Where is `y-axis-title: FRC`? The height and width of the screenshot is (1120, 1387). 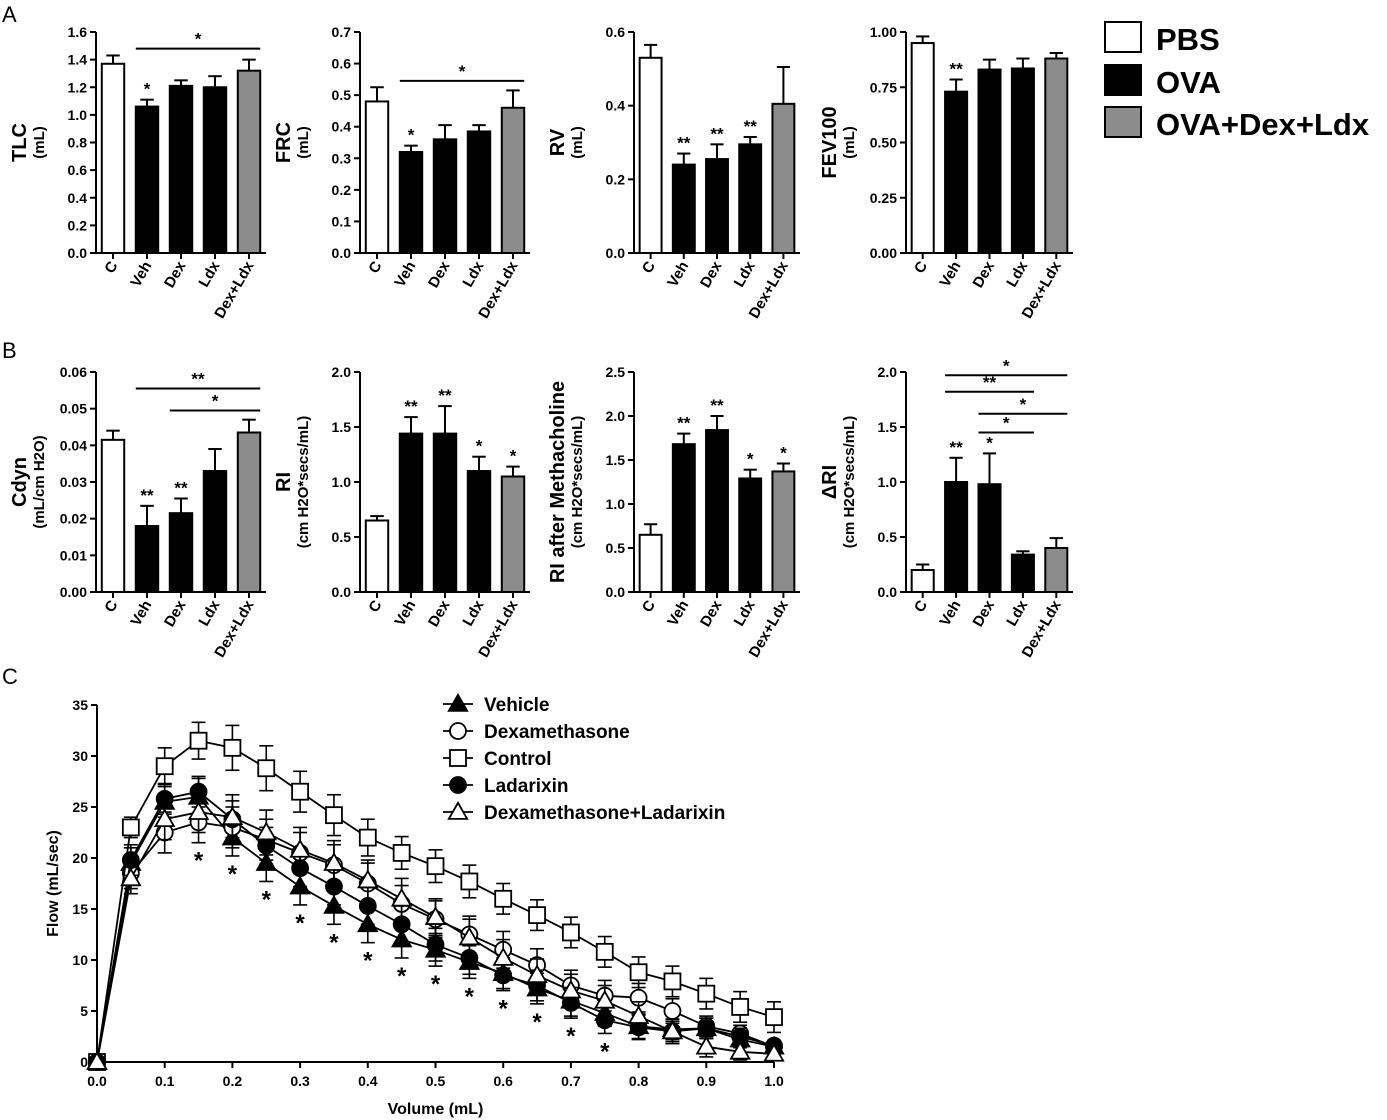
y-axis-title: FRC is located at coordinates (284, 142).